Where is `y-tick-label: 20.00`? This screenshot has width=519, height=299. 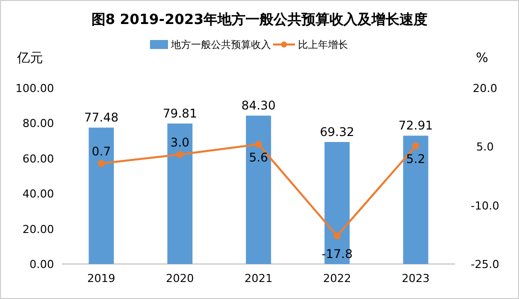 y-tick-label: 20.00 is located at coordinates (38, 229).